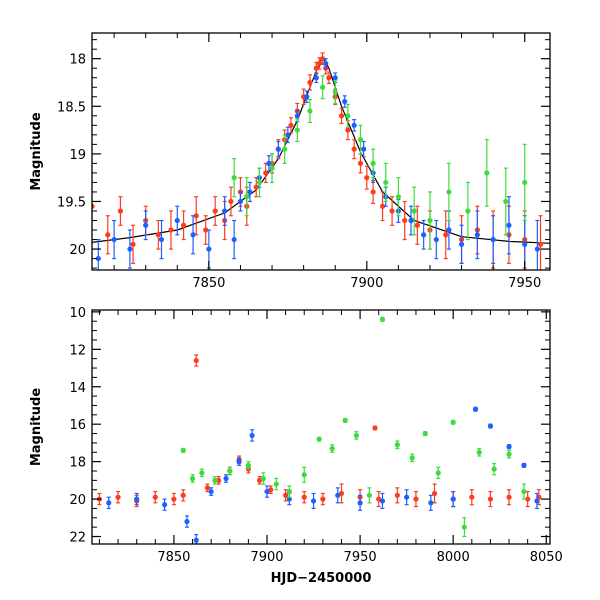 This screenshot has height=600, width=600. I want to click on data-series, so click(379, 162).